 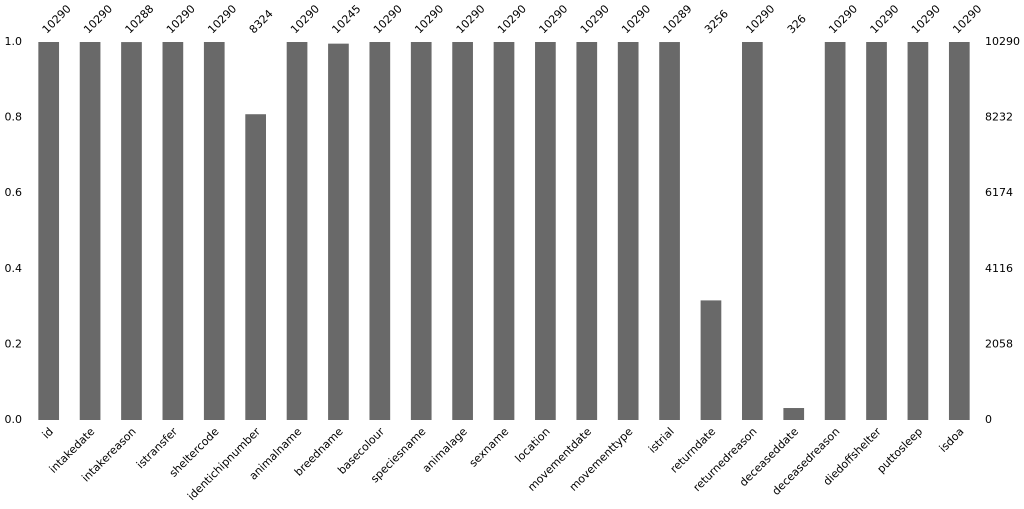 I want to click on data-label: 10289, so click(x=678, y=19).